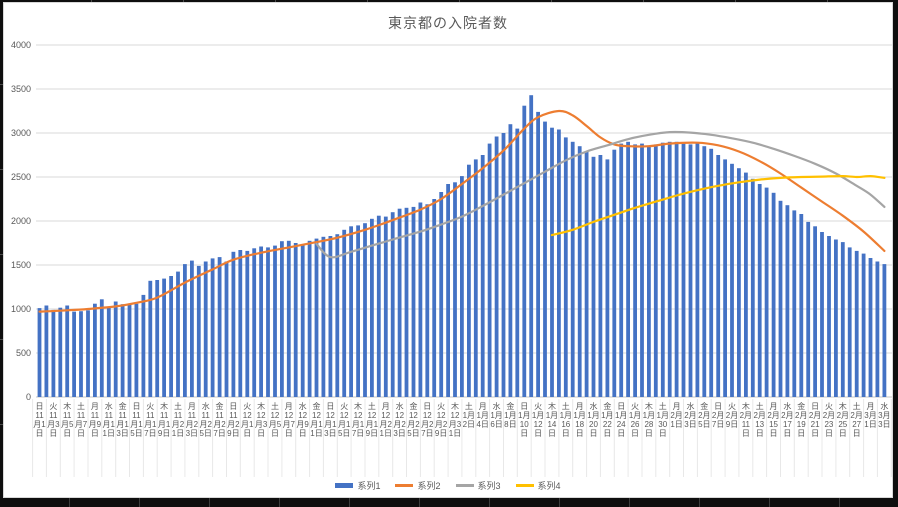  I want to click on series-line-系列4, so click(718, 205).